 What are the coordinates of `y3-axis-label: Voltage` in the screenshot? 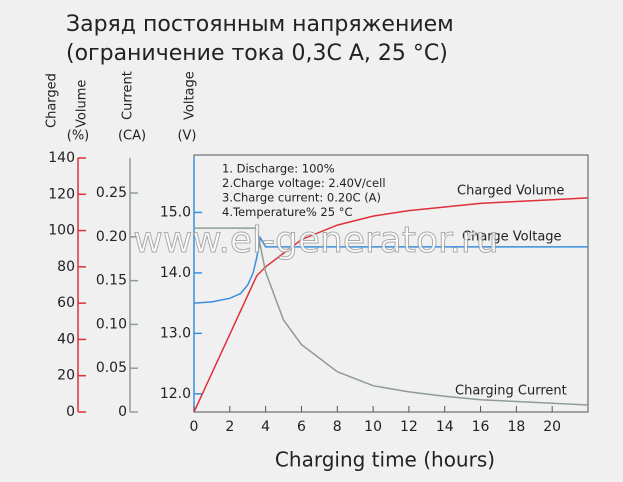 It's located at (190, 95).